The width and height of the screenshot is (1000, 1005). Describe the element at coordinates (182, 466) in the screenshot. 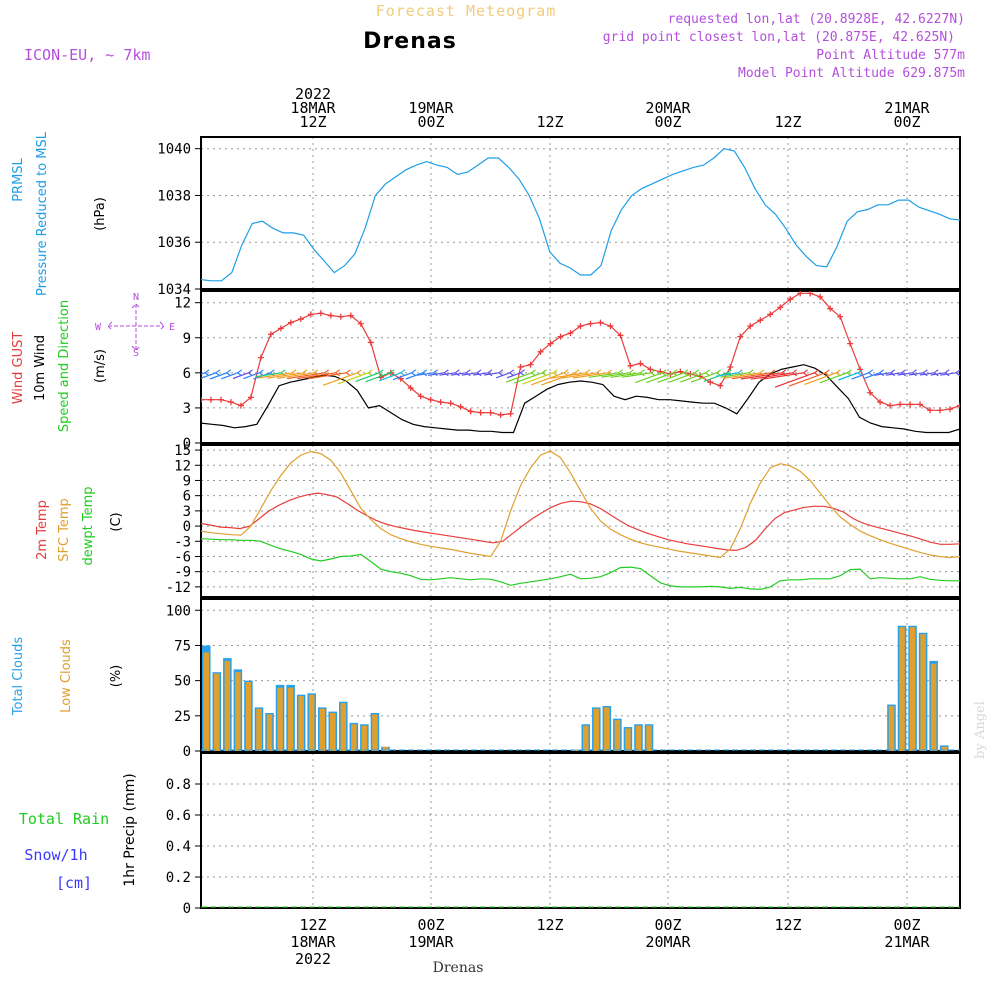

I see `temperature-ytick-label: 12` at that location.